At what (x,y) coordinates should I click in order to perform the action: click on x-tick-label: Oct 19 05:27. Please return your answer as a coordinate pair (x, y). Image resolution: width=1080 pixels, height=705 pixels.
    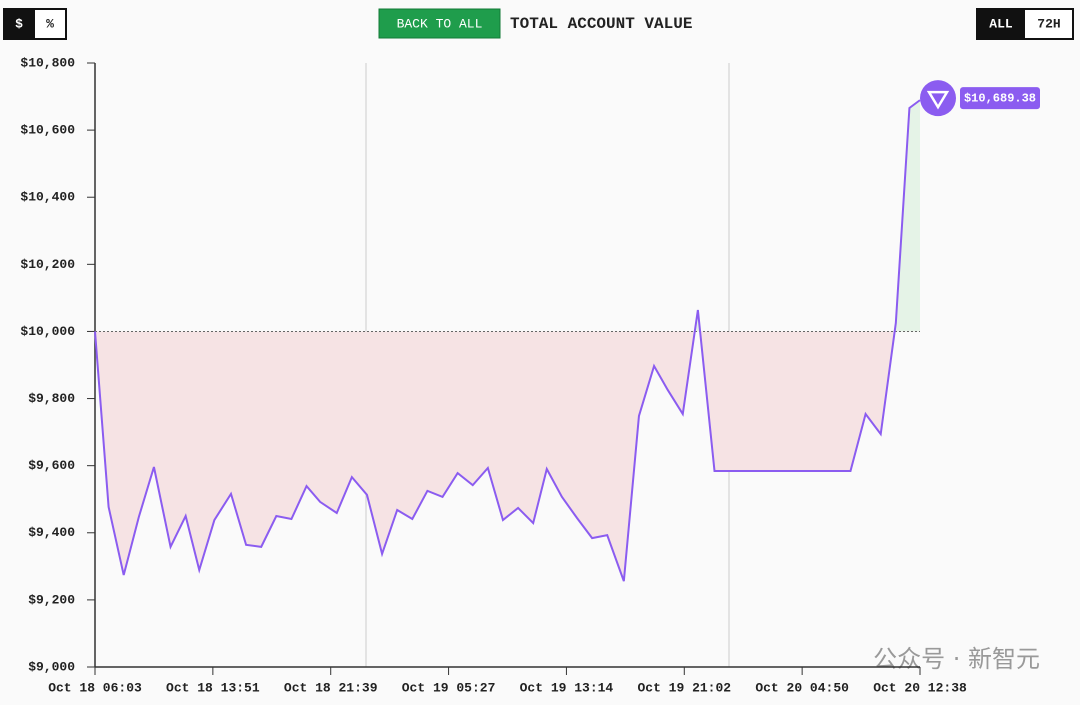
    Looking at the image, I should click on (449, 687).